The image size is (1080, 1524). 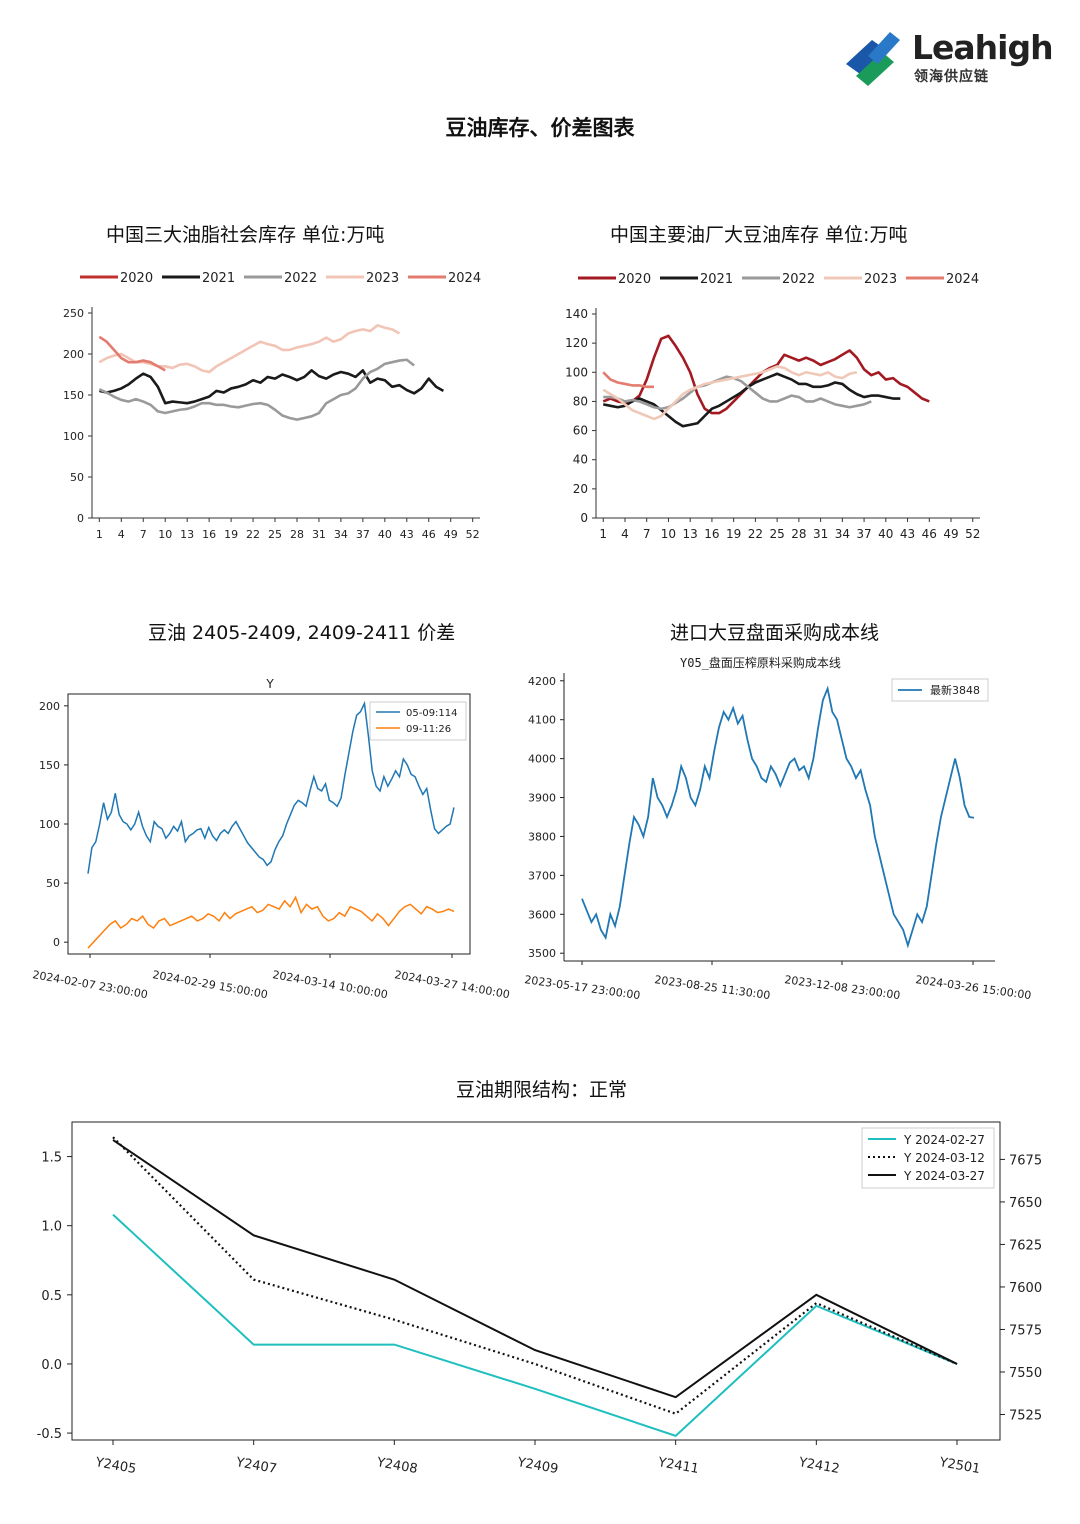 What do you see at coordinates (363, 534) in the screenshot?
I see `x-tick-label: 37` at bounding box center [363, 534].